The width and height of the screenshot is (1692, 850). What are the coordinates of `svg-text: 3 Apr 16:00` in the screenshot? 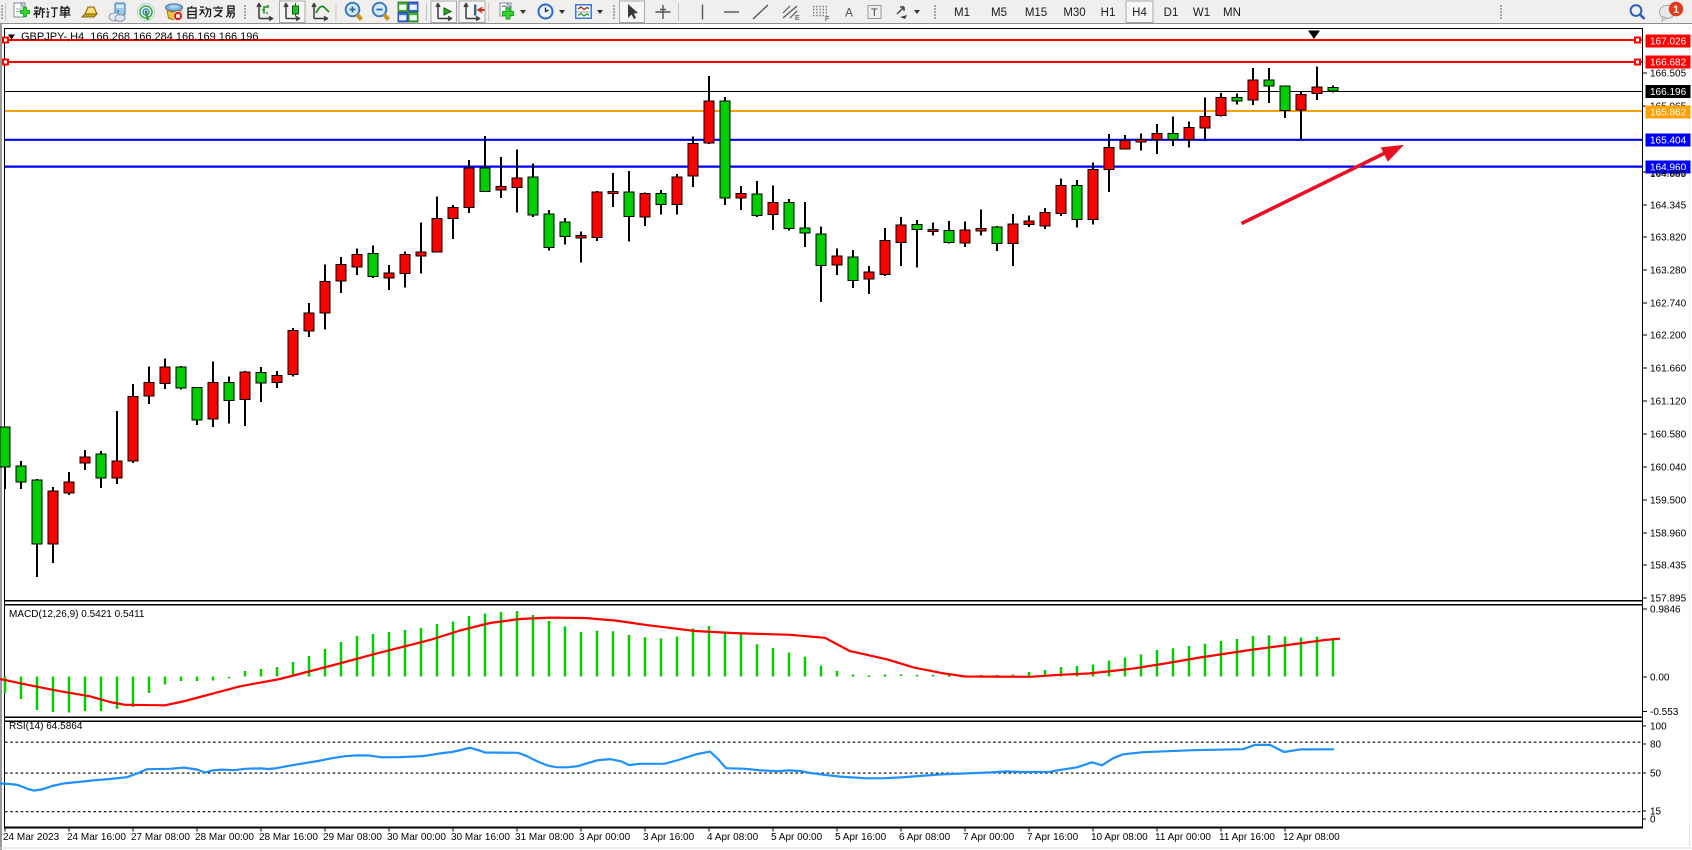 It's located at (669, 837).